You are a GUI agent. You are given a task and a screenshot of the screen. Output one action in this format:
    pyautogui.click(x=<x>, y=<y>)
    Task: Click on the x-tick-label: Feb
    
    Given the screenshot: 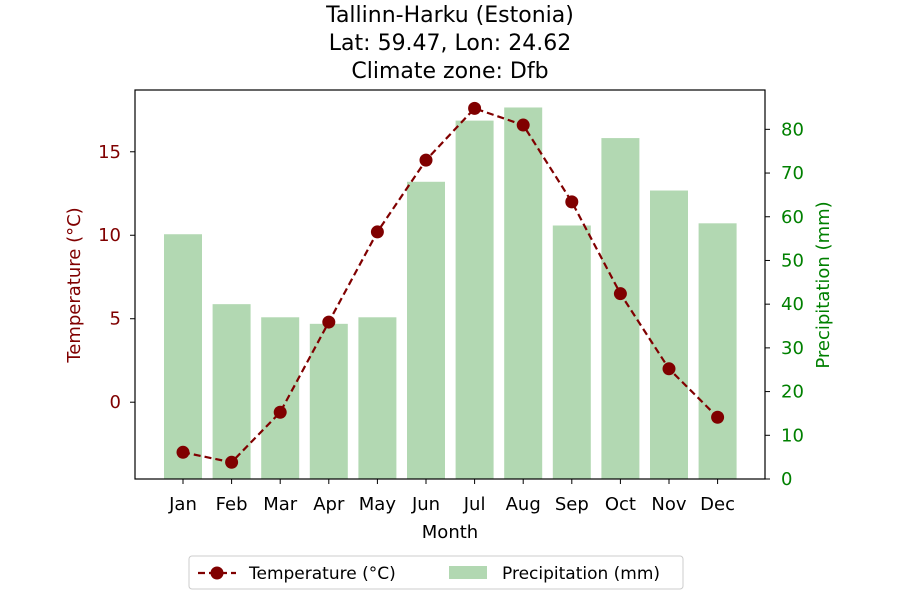 What is the action you would take?
    pyautogui.click(x=232, y=504)
    